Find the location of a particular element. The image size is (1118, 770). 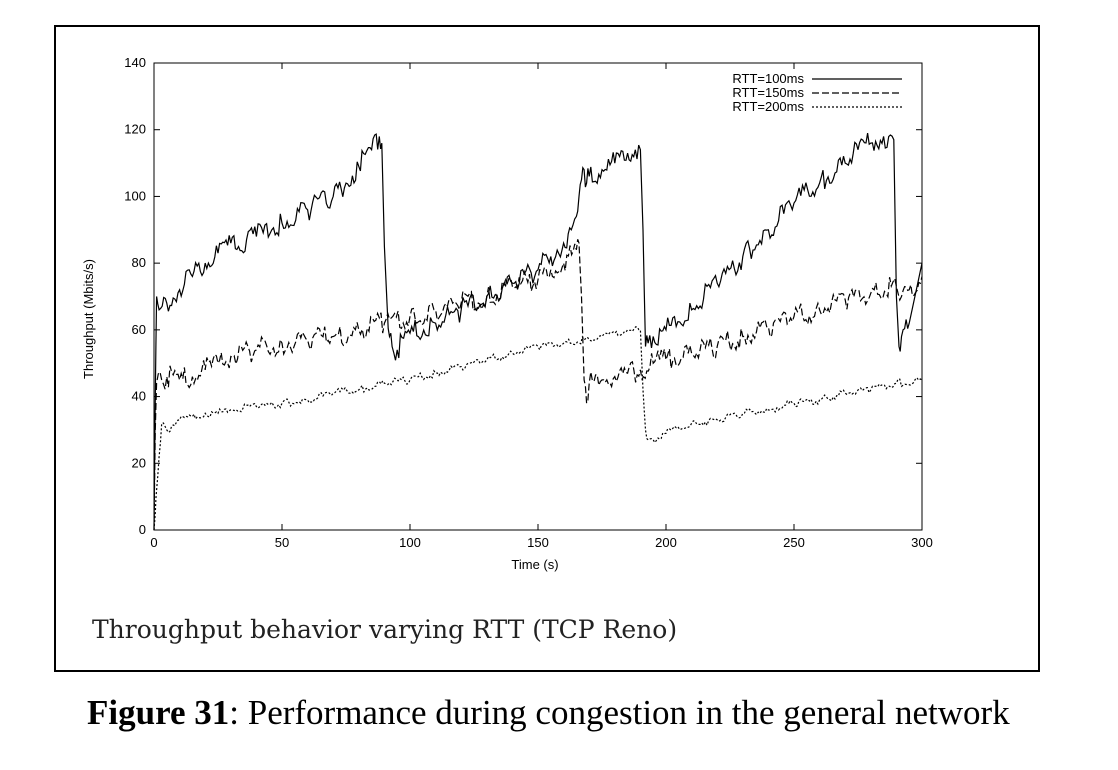

y-tick-label: 120 is located at coordinates (135, 129).